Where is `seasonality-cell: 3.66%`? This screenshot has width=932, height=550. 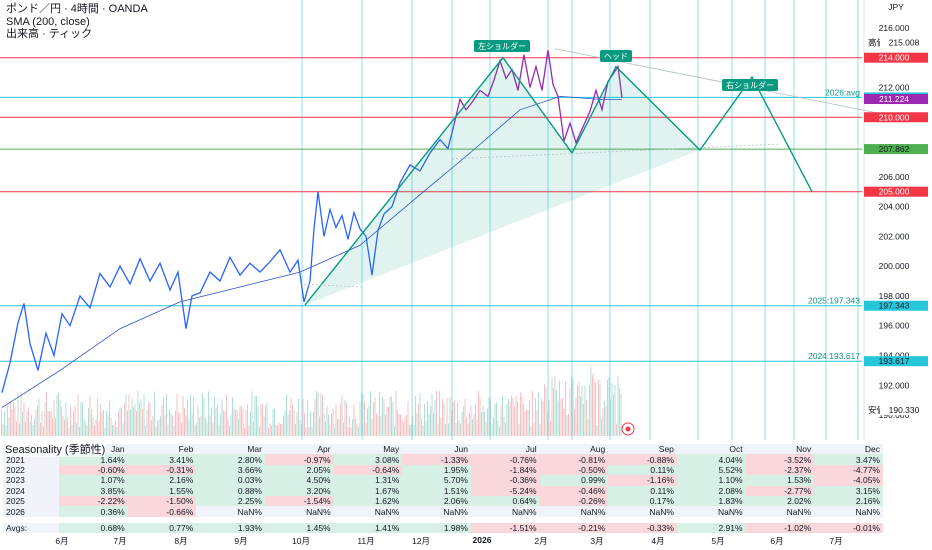 seasonality-cell: 3.66% is located at coordinates (230, 470).